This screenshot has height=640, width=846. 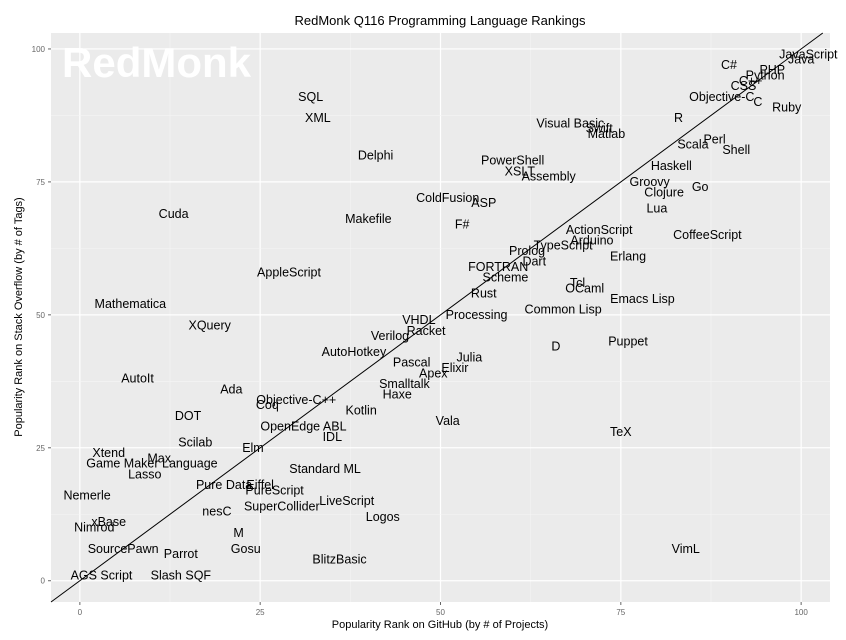 I want to click on point-label: AutoHotkey, so click(x=354, y=352).